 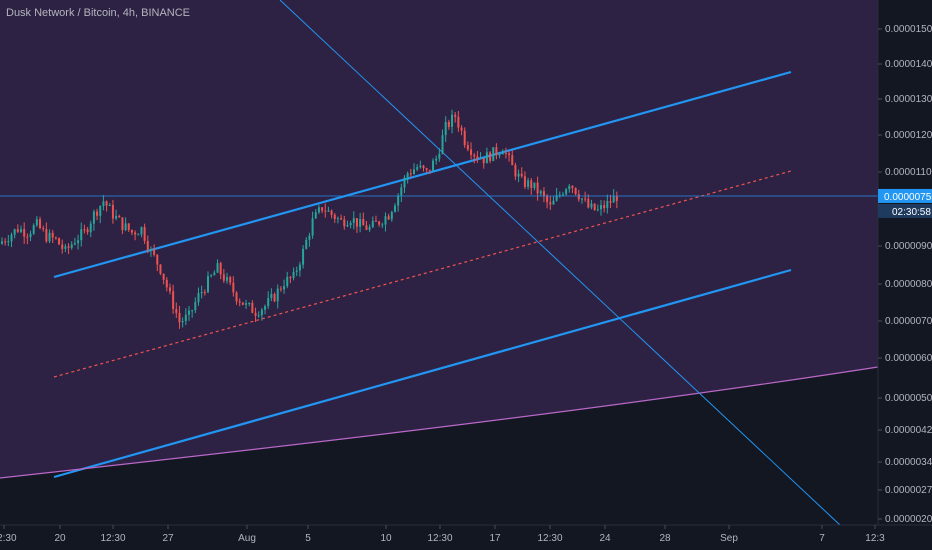 I want to click on time-tick-label: Sep, so click(x=729, y=538).